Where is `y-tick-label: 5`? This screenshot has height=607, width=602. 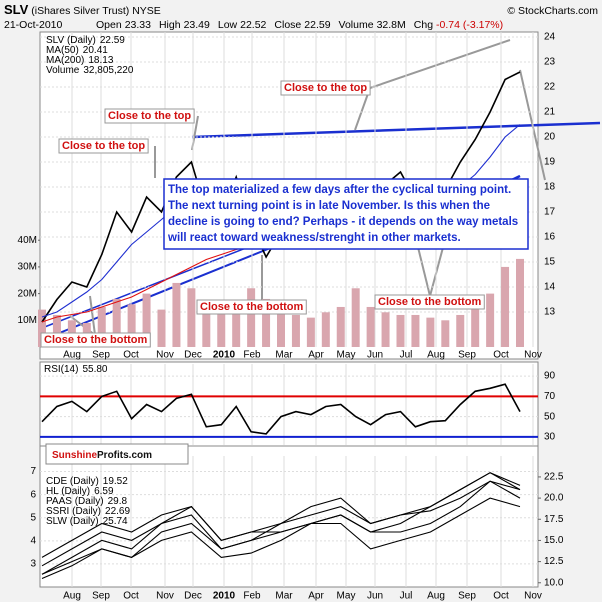 y-tick-label: 5 is located at coordinates (33, 517).